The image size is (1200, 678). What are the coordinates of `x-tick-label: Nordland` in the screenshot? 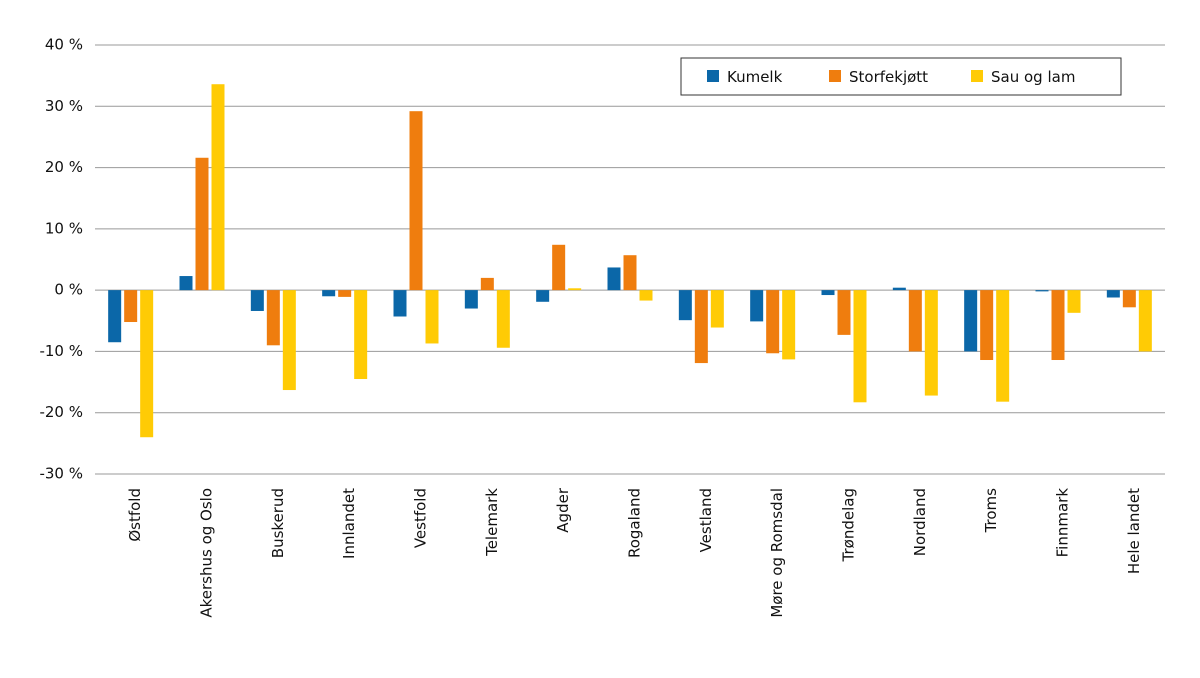 It's located at (920, 522).